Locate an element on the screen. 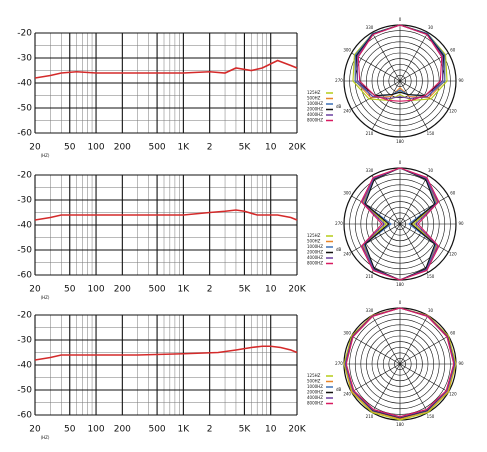 The height and width of the screenshot is (452, 487). angle-label: 0 is located at coordinates (400, 302).